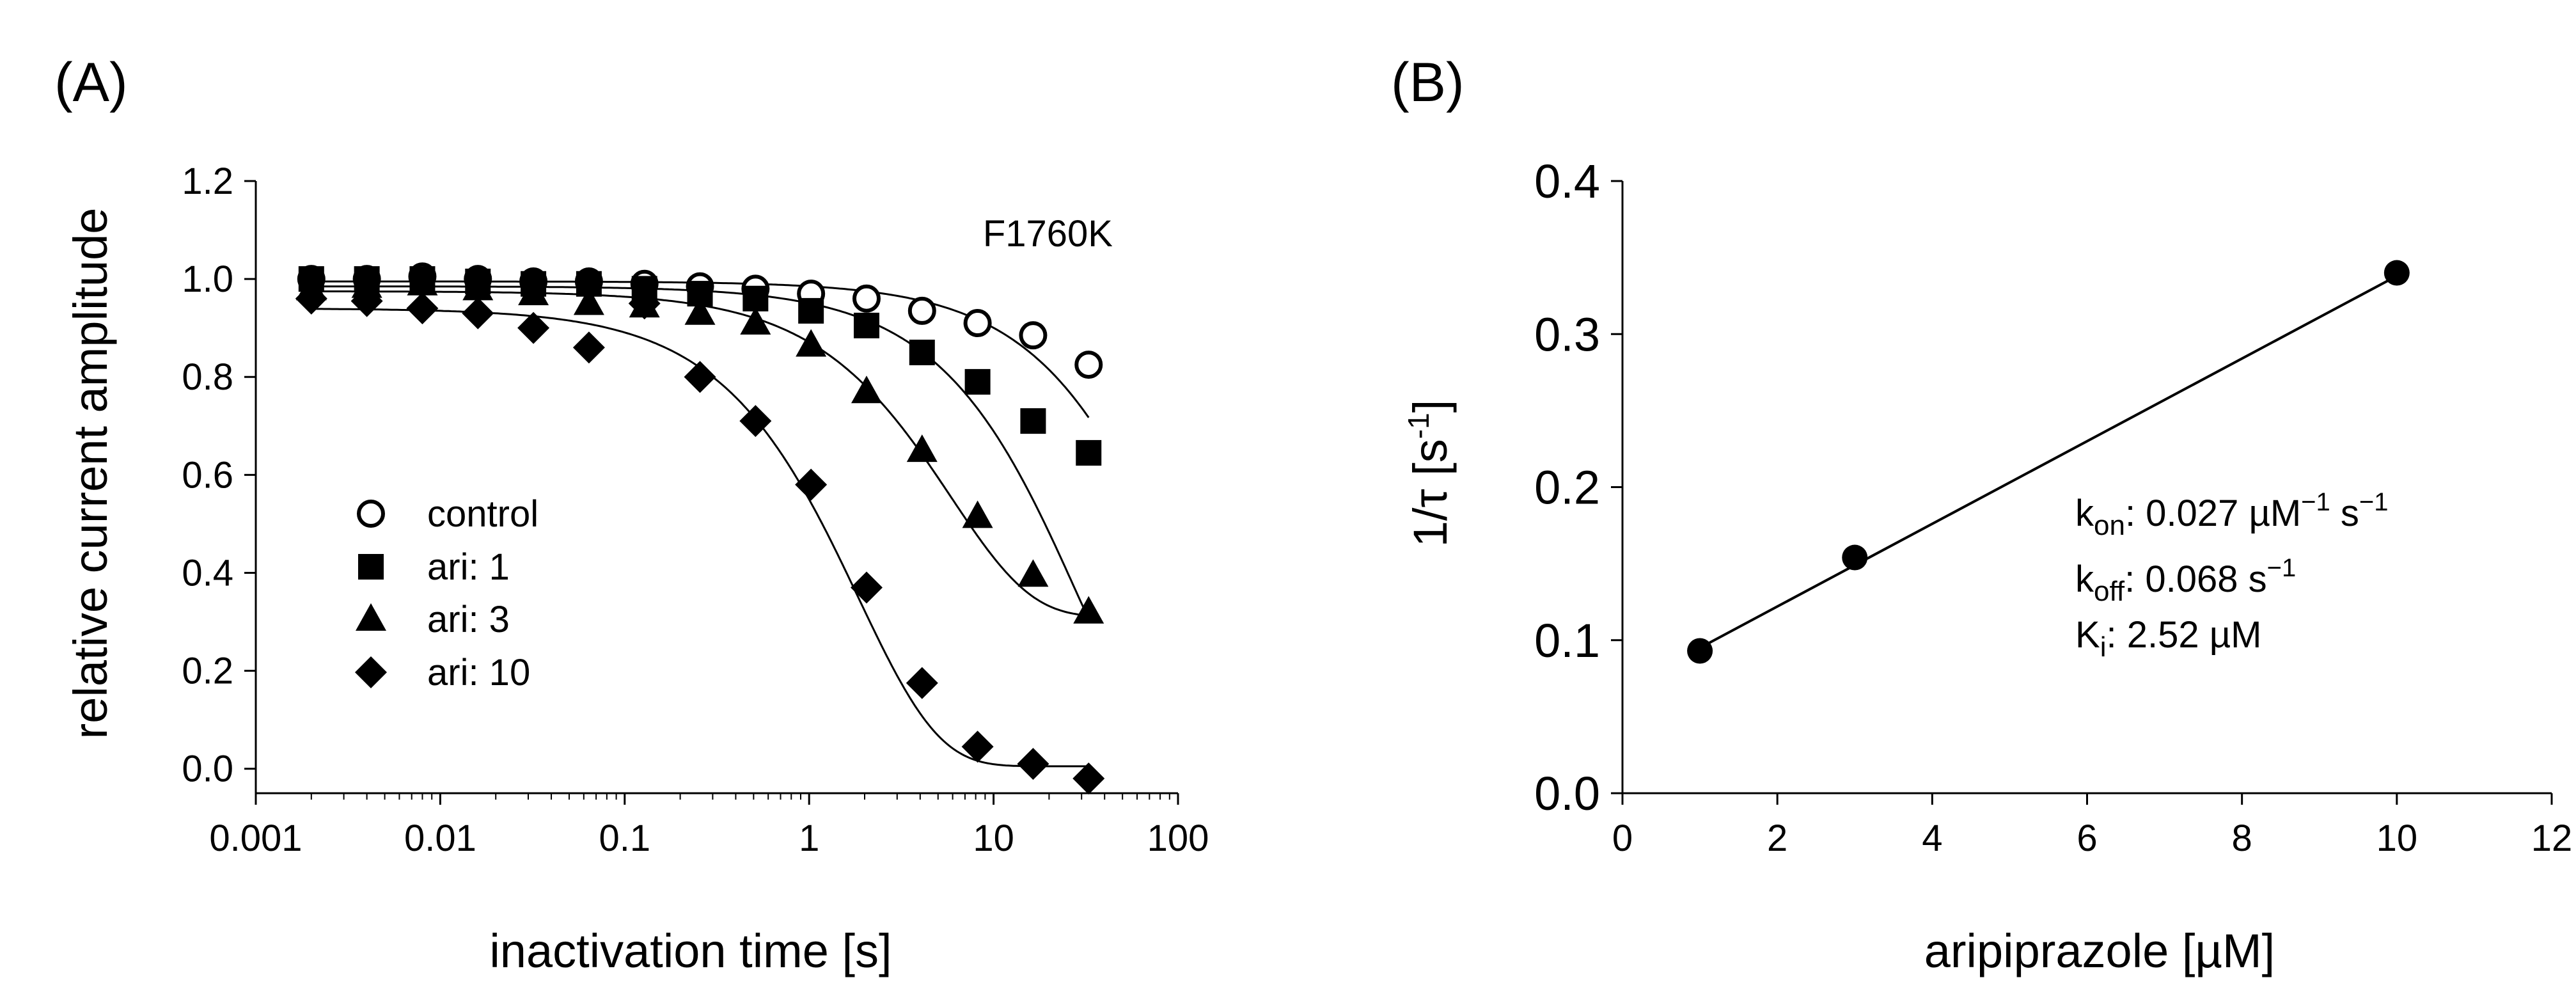  Describe the element at coordinates (2185, 580) in the screenshot. I see `koff-annotation: koff: 0.068 s−1` at that location.